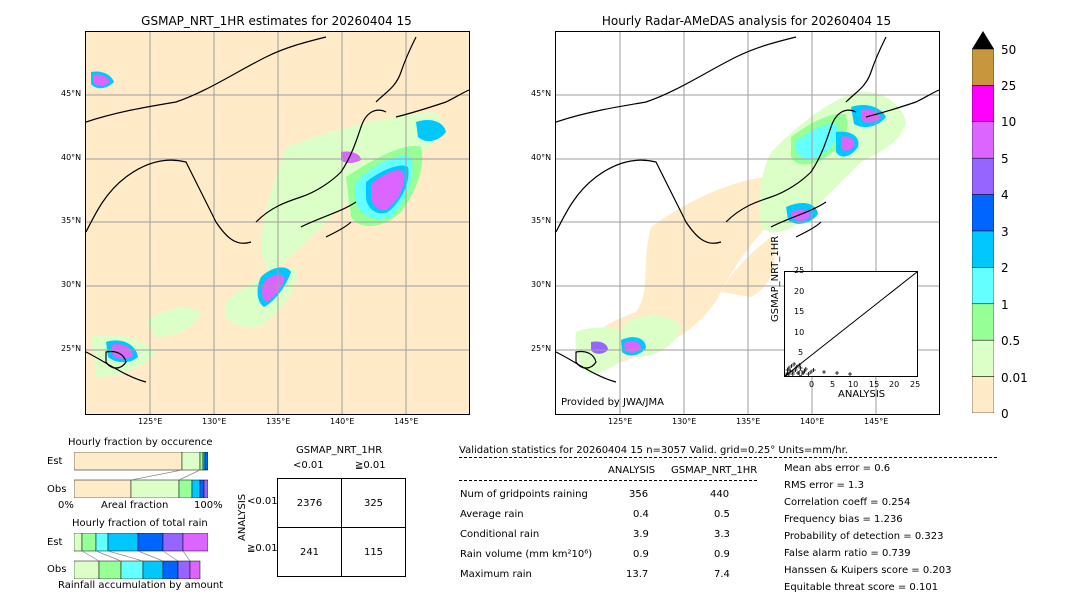  Describe the element at coordinates (309, 503) in the screenshot. I see `contingency-cell-11: 2376` at that location.